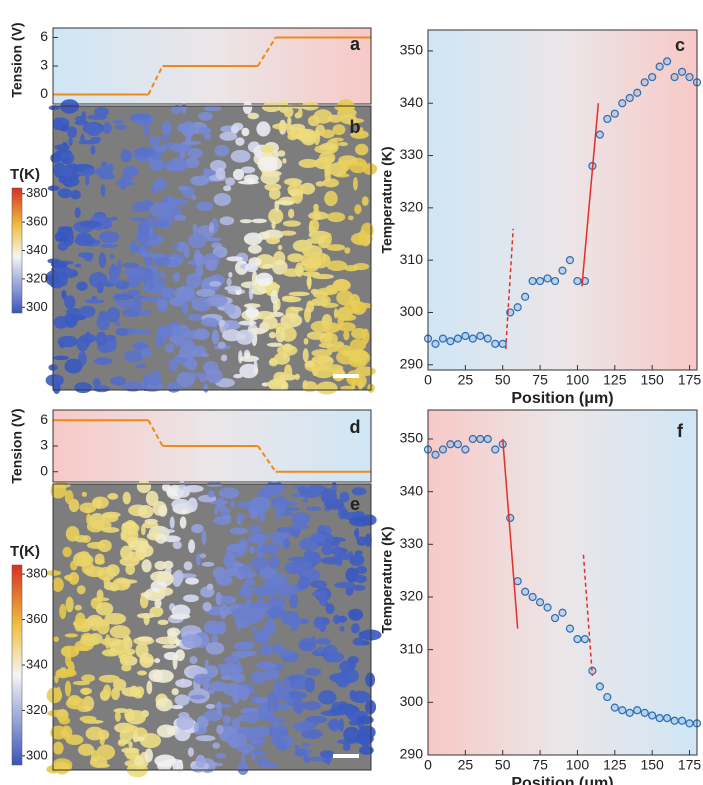 The height and width of the screenshot is (785, 703). Describe the element at coordinates (387, 199) in the screenshot. I see `y-axis-title: Temperature (K)` at that location.